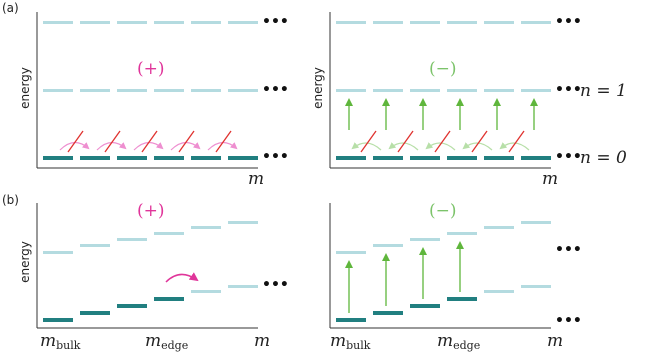 Image resolution: width=652 pixels, height=356 pixels. I want to click on n0-label: n = 0, so click(603, 158).